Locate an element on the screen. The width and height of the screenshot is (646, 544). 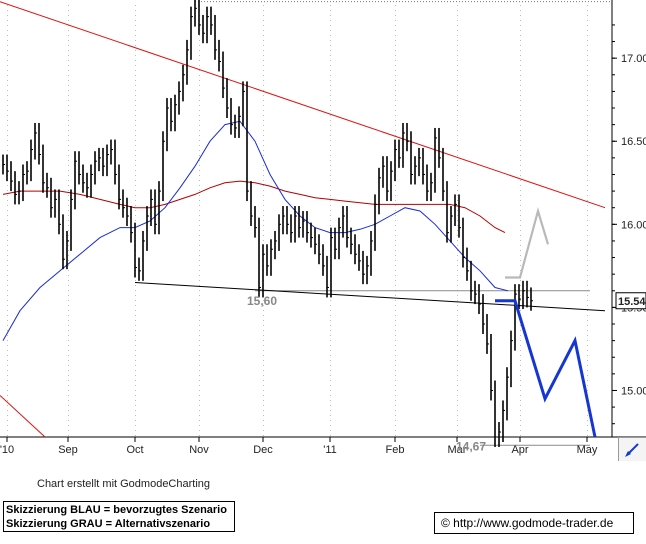
source-url: © http://www.godmode-trader.de is located at coordinates (534, 523).